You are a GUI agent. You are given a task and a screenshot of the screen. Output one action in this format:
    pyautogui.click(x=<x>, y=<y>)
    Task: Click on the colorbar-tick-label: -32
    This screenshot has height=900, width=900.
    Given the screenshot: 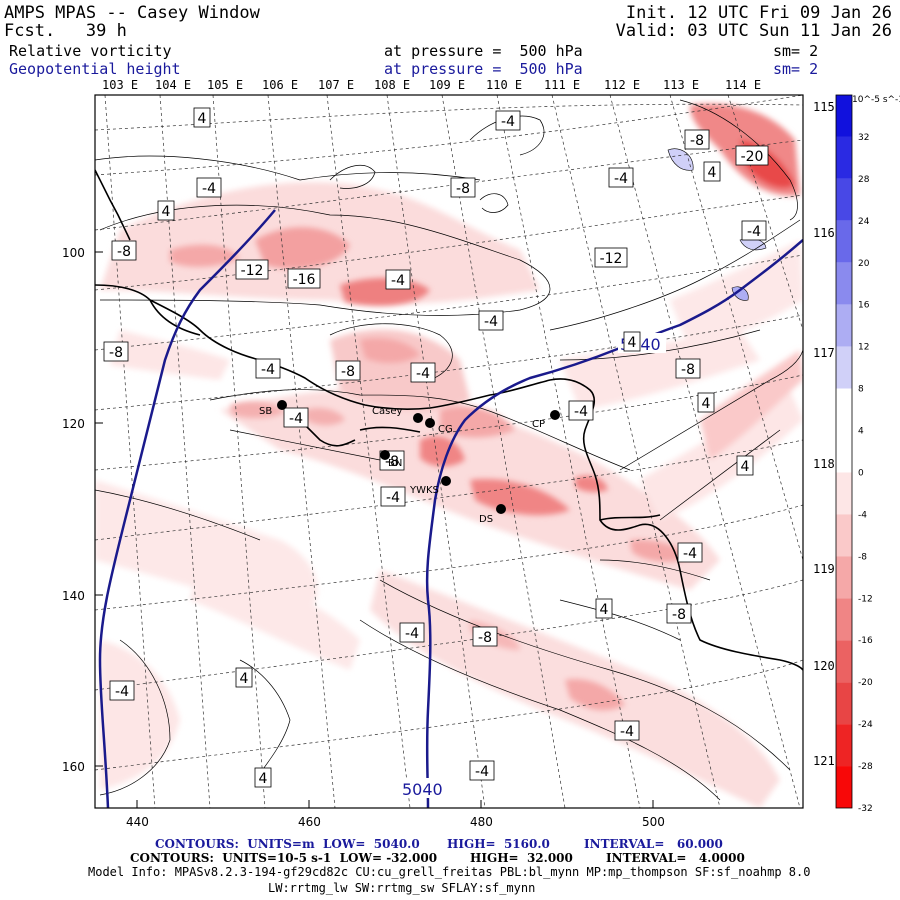 What is the action you would take?
    pyautogui.click(x=865, y=809)
    